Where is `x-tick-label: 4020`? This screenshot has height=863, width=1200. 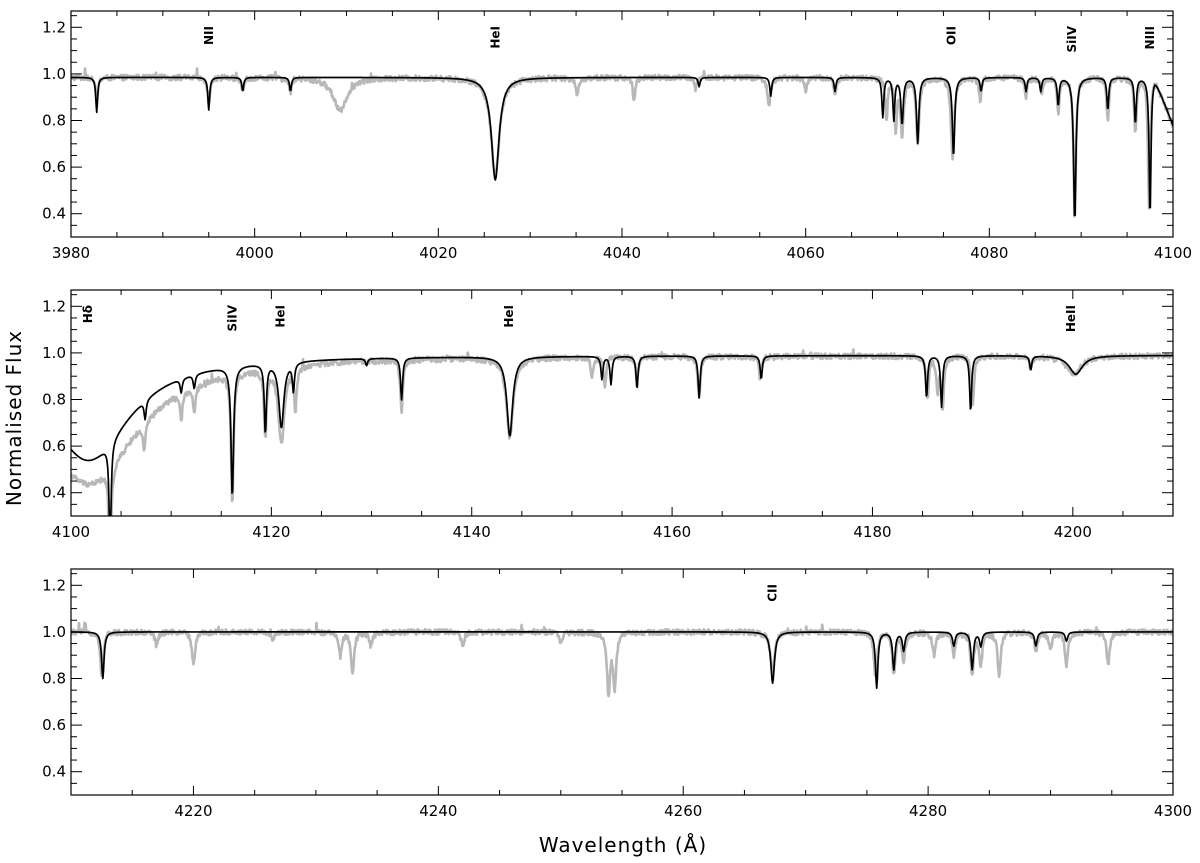
x-tick-label: 4020 is located at coordinates (438, 253).